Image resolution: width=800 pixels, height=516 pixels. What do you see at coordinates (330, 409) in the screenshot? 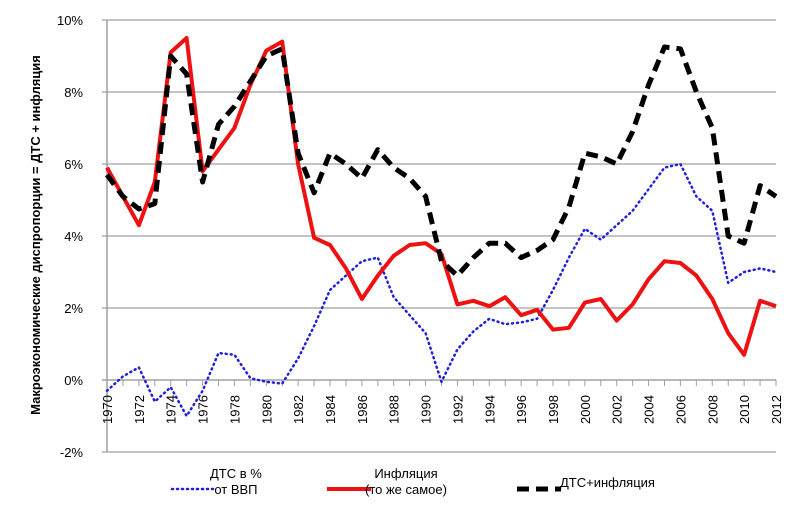
I see `x-tick-label: 1984` at bounding box center [330, 409].